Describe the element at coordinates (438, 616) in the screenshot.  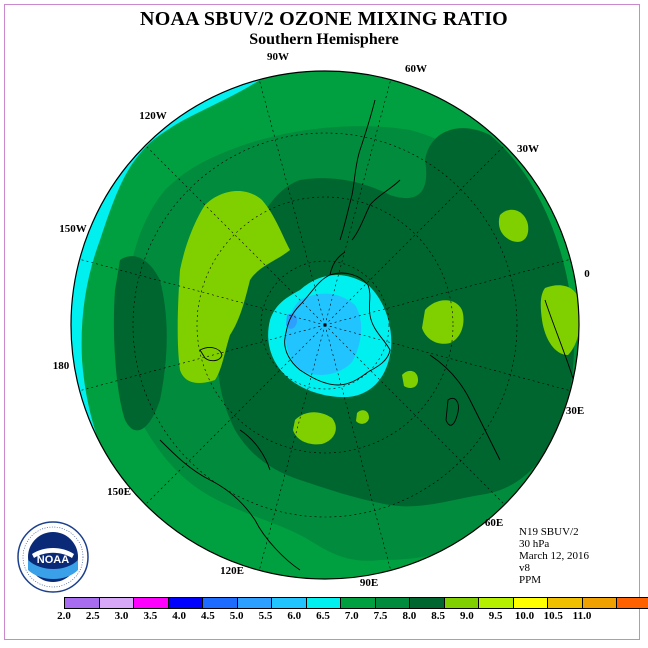
I see `colorbar-tick-label: 8.5` at that location.